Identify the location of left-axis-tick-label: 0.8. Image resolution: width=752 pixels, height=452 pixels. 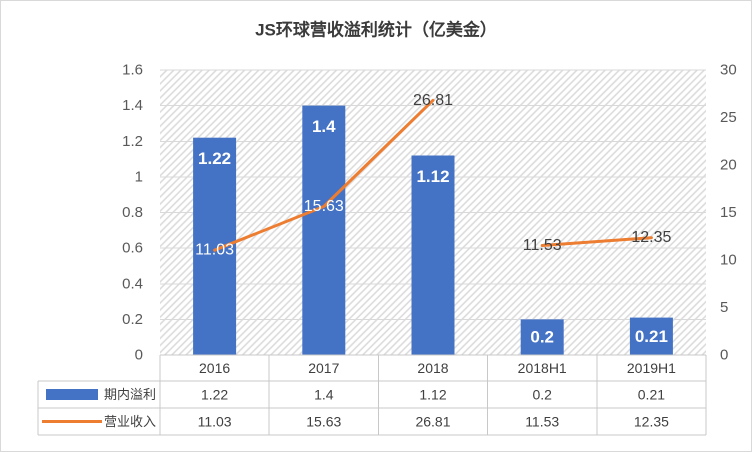
(132, 212).